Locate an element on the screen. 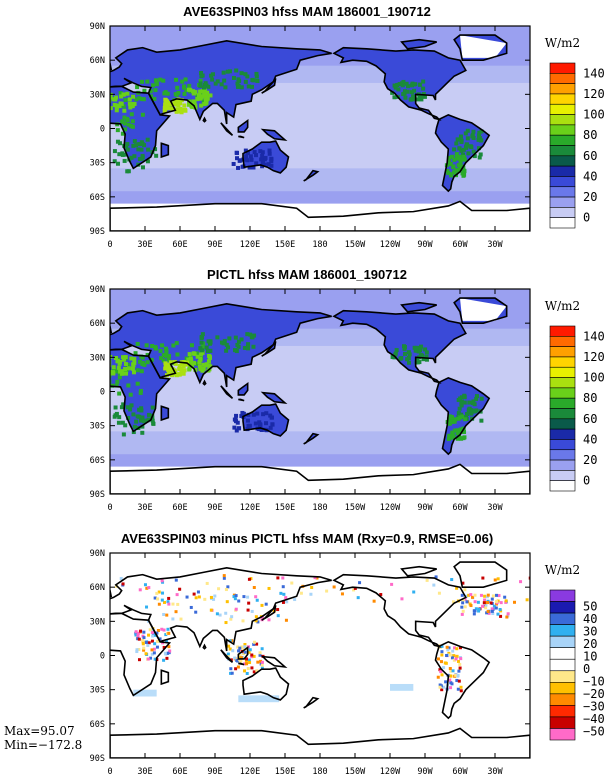 The width and height of the screenshot is (610, 782). colorbar-label: 0 is located at coordinates (586, 481).